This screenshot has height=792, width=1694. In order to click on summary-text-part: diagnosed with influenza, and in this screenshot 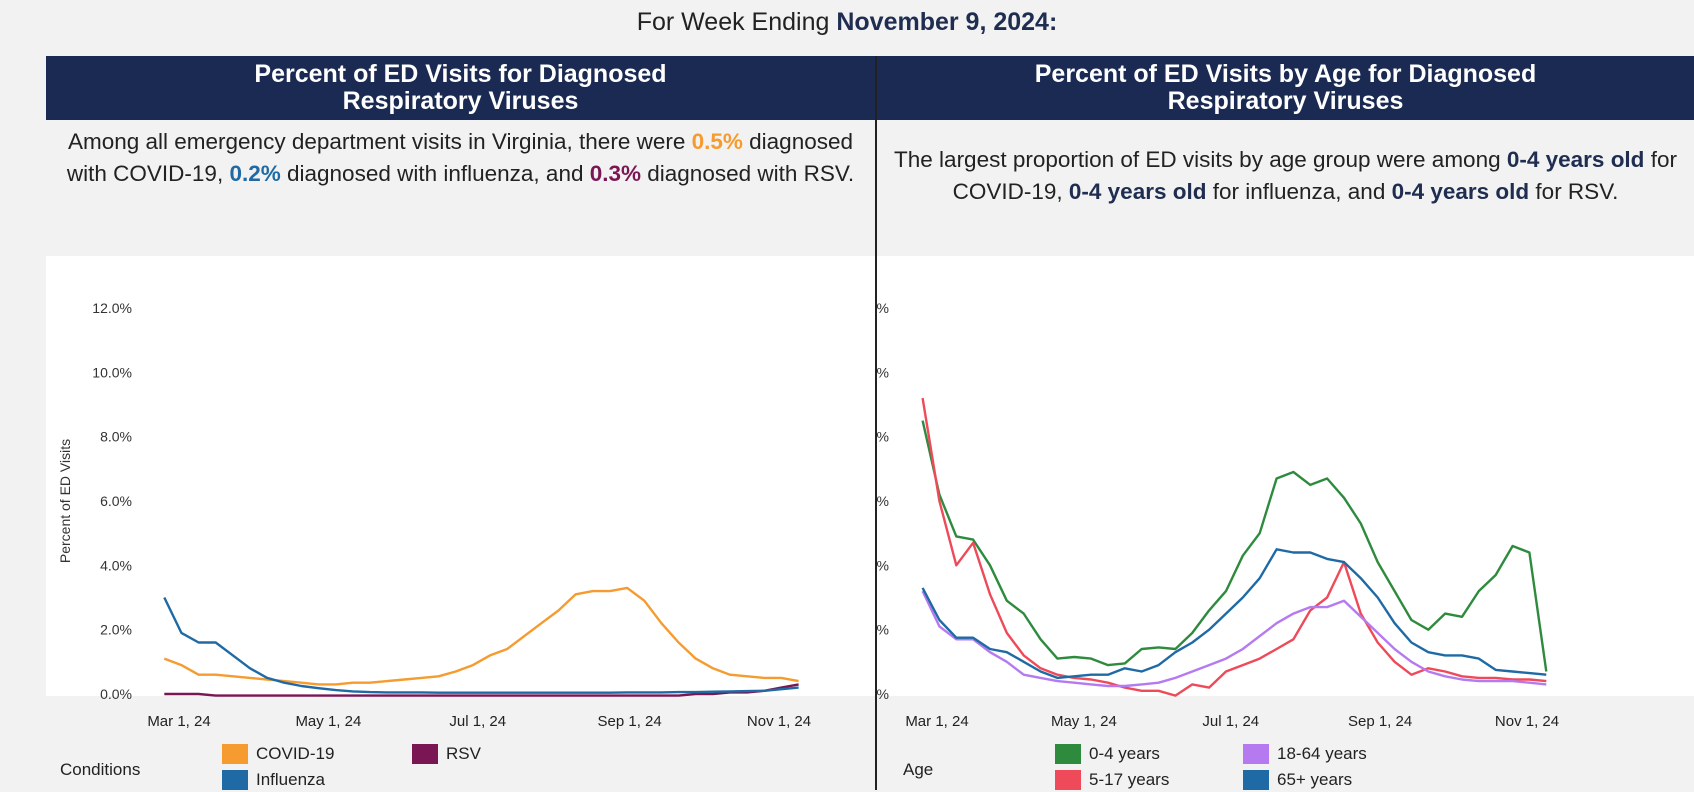, I will do `click(435, 173)`.